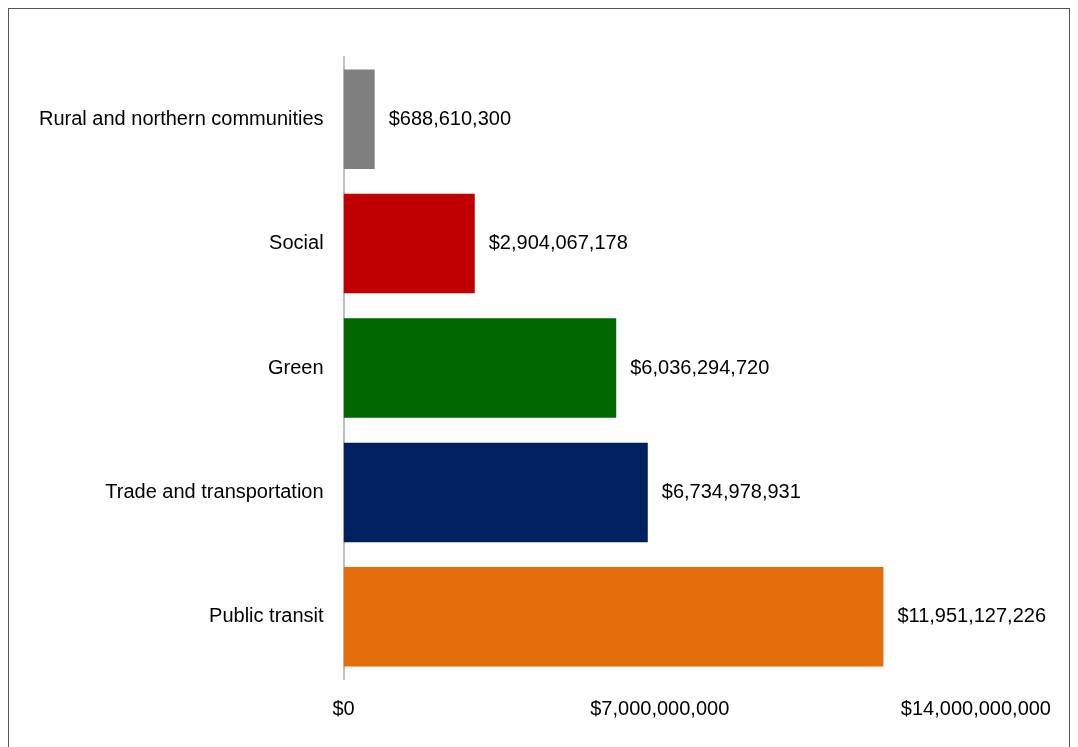  Describe the element at coordinates (296, 242) in the screenshot. I see `y-tick-label: Social` at that location.